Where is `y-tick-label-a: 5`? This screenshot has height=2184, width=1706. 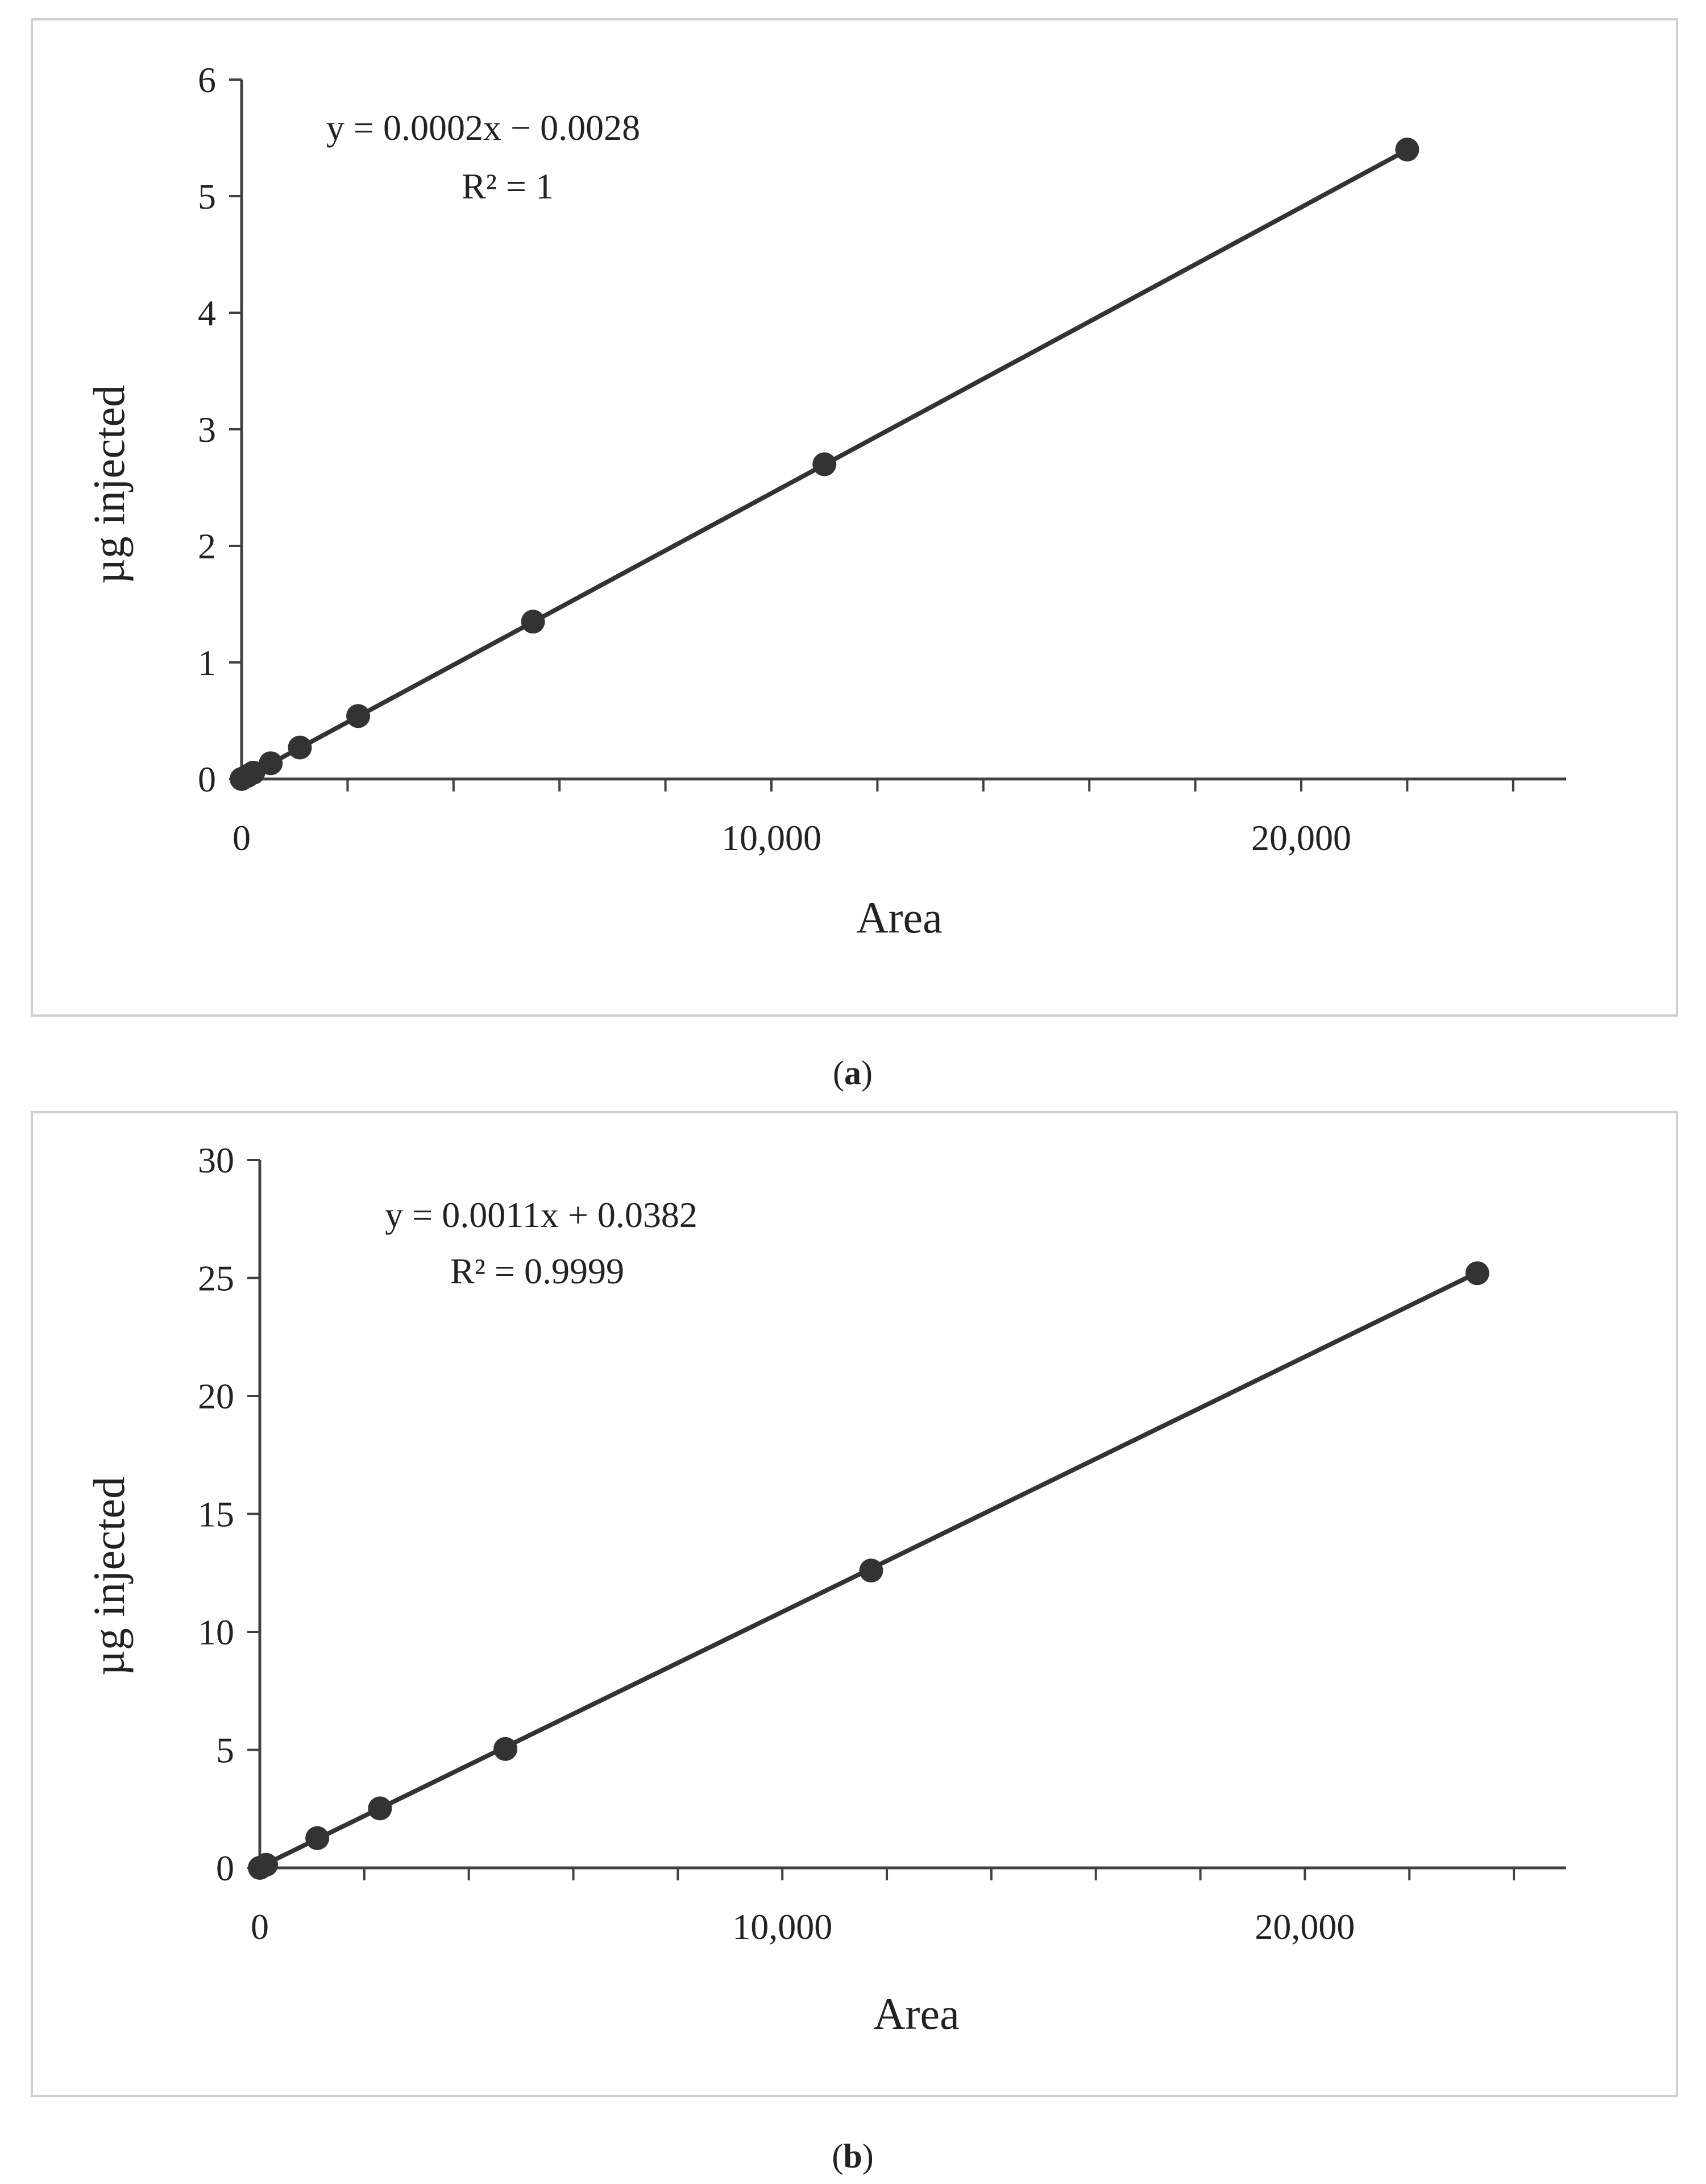
y-tick-label-a: 5 is located at coordinates (207, 196).